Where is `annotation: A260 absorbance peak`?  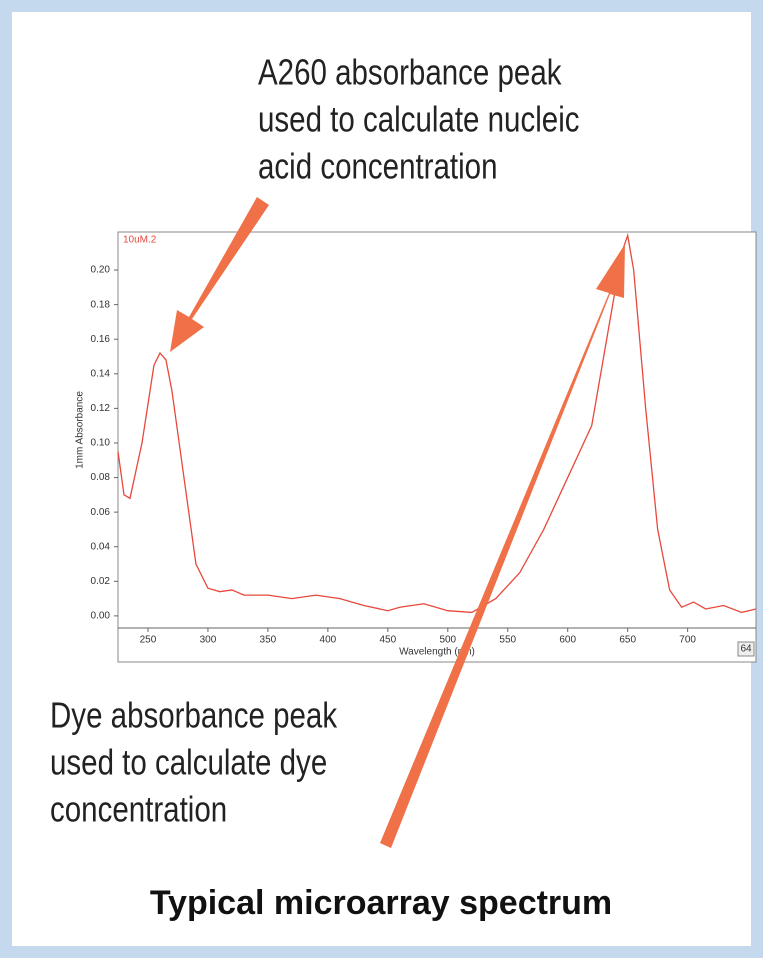 annotation: A260 absorbance peak is located at coordinates (410, 72).